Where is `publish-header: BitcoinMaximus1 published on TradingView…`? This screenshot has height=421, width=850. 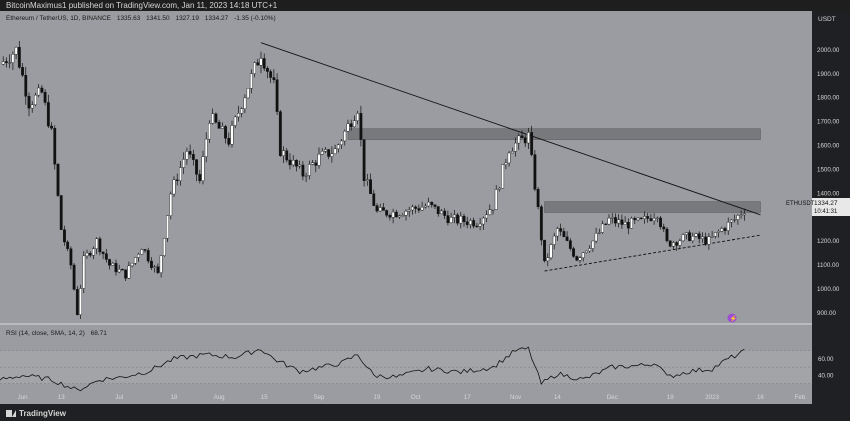
publish-header: BitcoinMaximus1 published on TradingView… is located at coordinates (425, 5).